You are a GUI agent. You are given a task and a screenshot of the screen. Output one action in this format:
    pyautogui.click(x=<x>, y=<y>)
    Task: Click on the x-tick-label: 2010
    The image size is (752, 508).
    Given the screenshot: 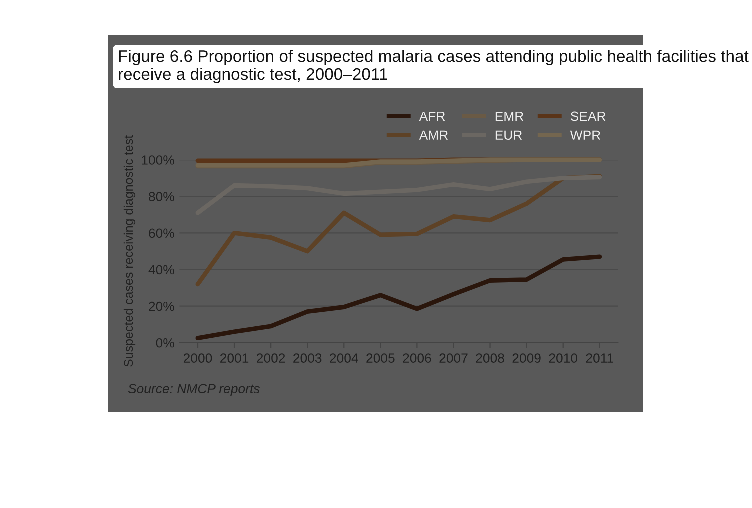 What is the action you would take?
    pyautogui.click(x=563, y=359)
    